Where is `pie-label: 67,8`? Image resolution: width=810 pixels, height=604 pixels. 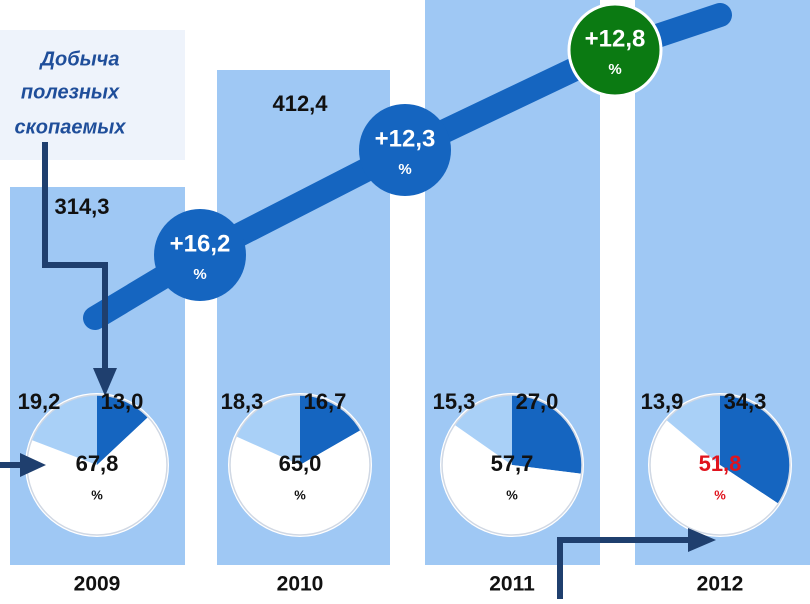
pie-label: 67,8 is located at coordinates (97, 463).